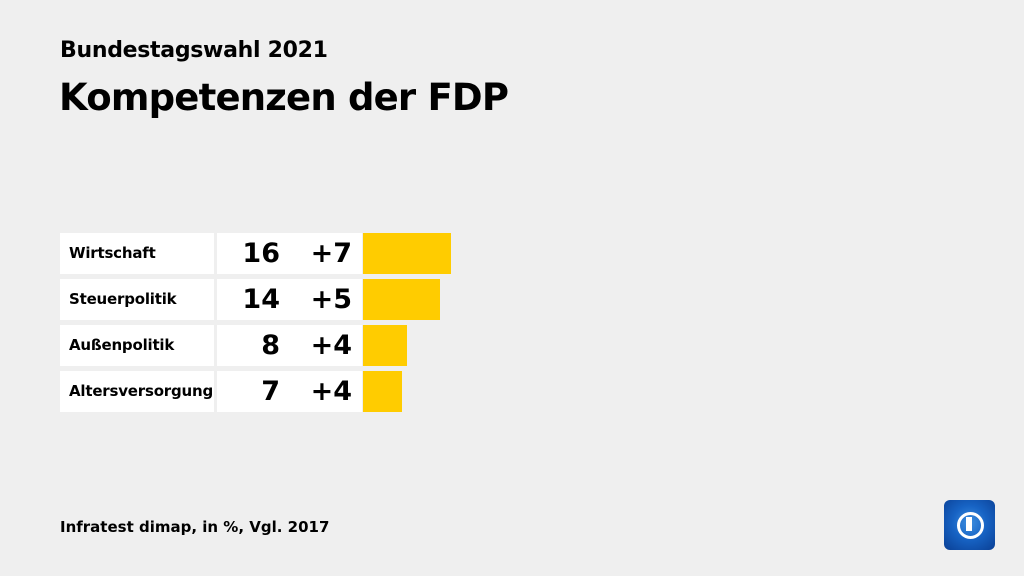  What do you see at coordinates (261, 299) in the screenshot?
I see `value-label: 14` at bounding box center [261, 299].